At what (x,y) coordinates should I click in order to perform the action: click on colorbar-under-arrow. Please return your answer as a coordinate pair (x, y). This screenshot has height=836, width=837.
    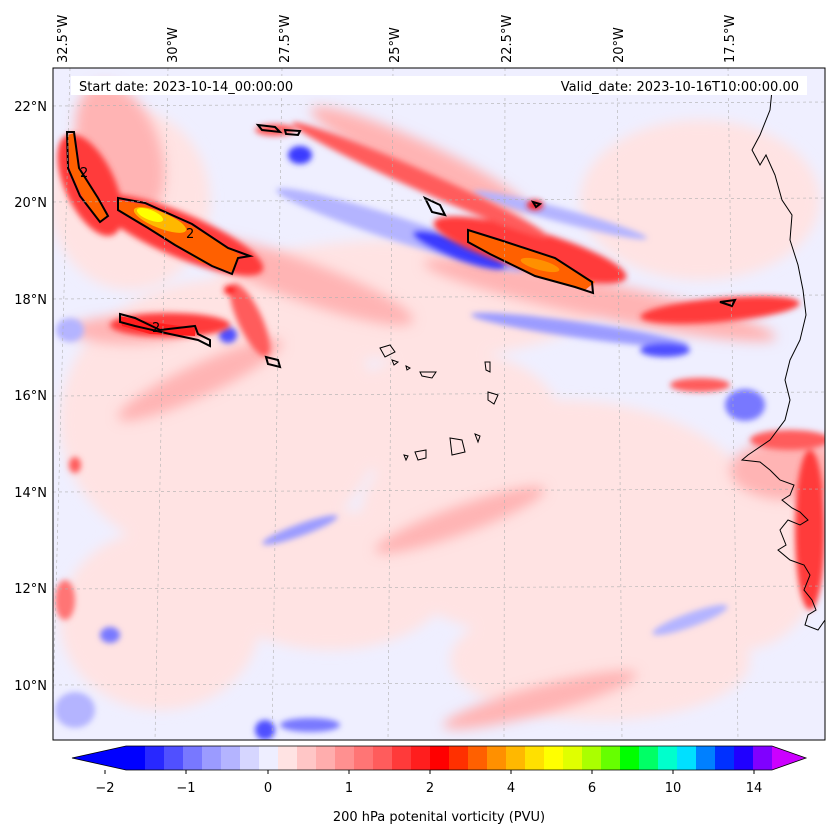
    Looking at the image, I should click on (99, 758).